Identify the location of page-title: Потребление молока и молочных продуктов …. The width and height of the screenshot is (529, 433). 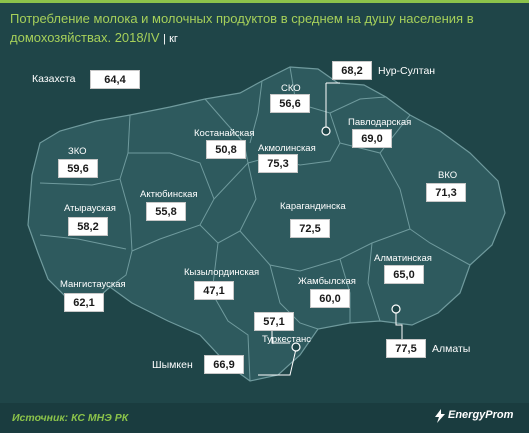
(265, 29).